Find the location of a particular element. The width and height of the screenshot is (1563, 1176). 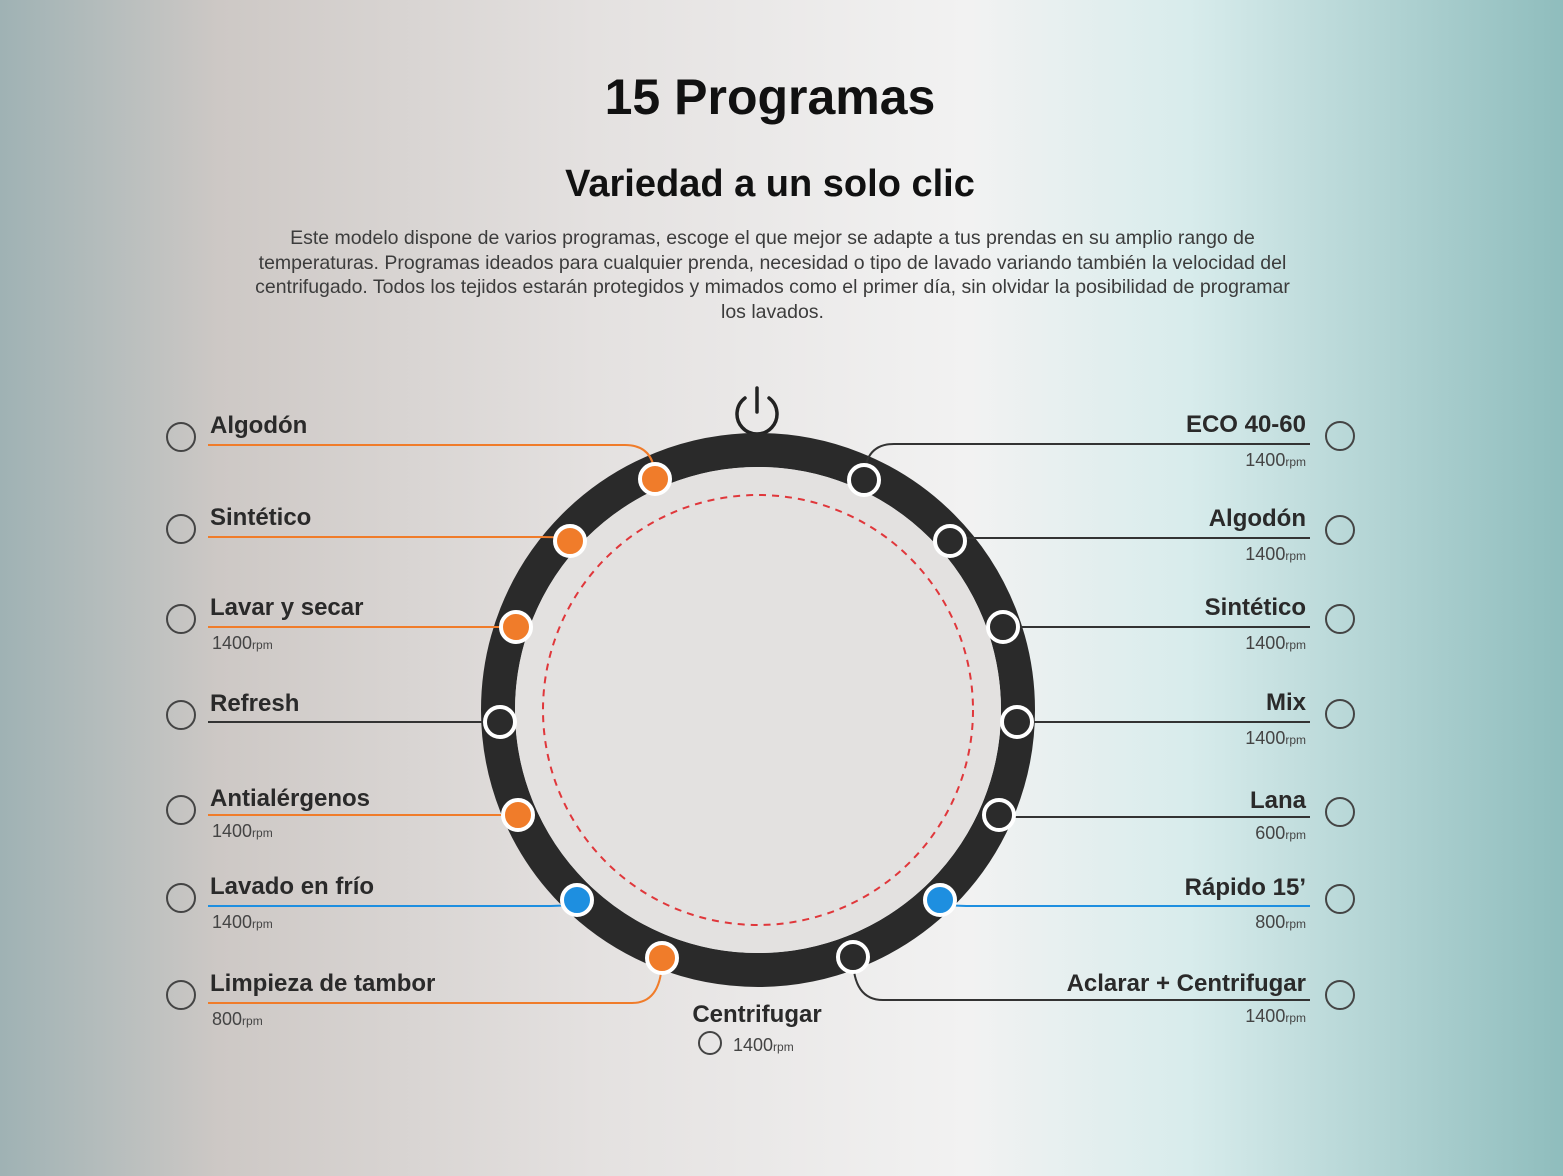

subtitle: Variedad a un solo clic is located at coordinates (770, 184).